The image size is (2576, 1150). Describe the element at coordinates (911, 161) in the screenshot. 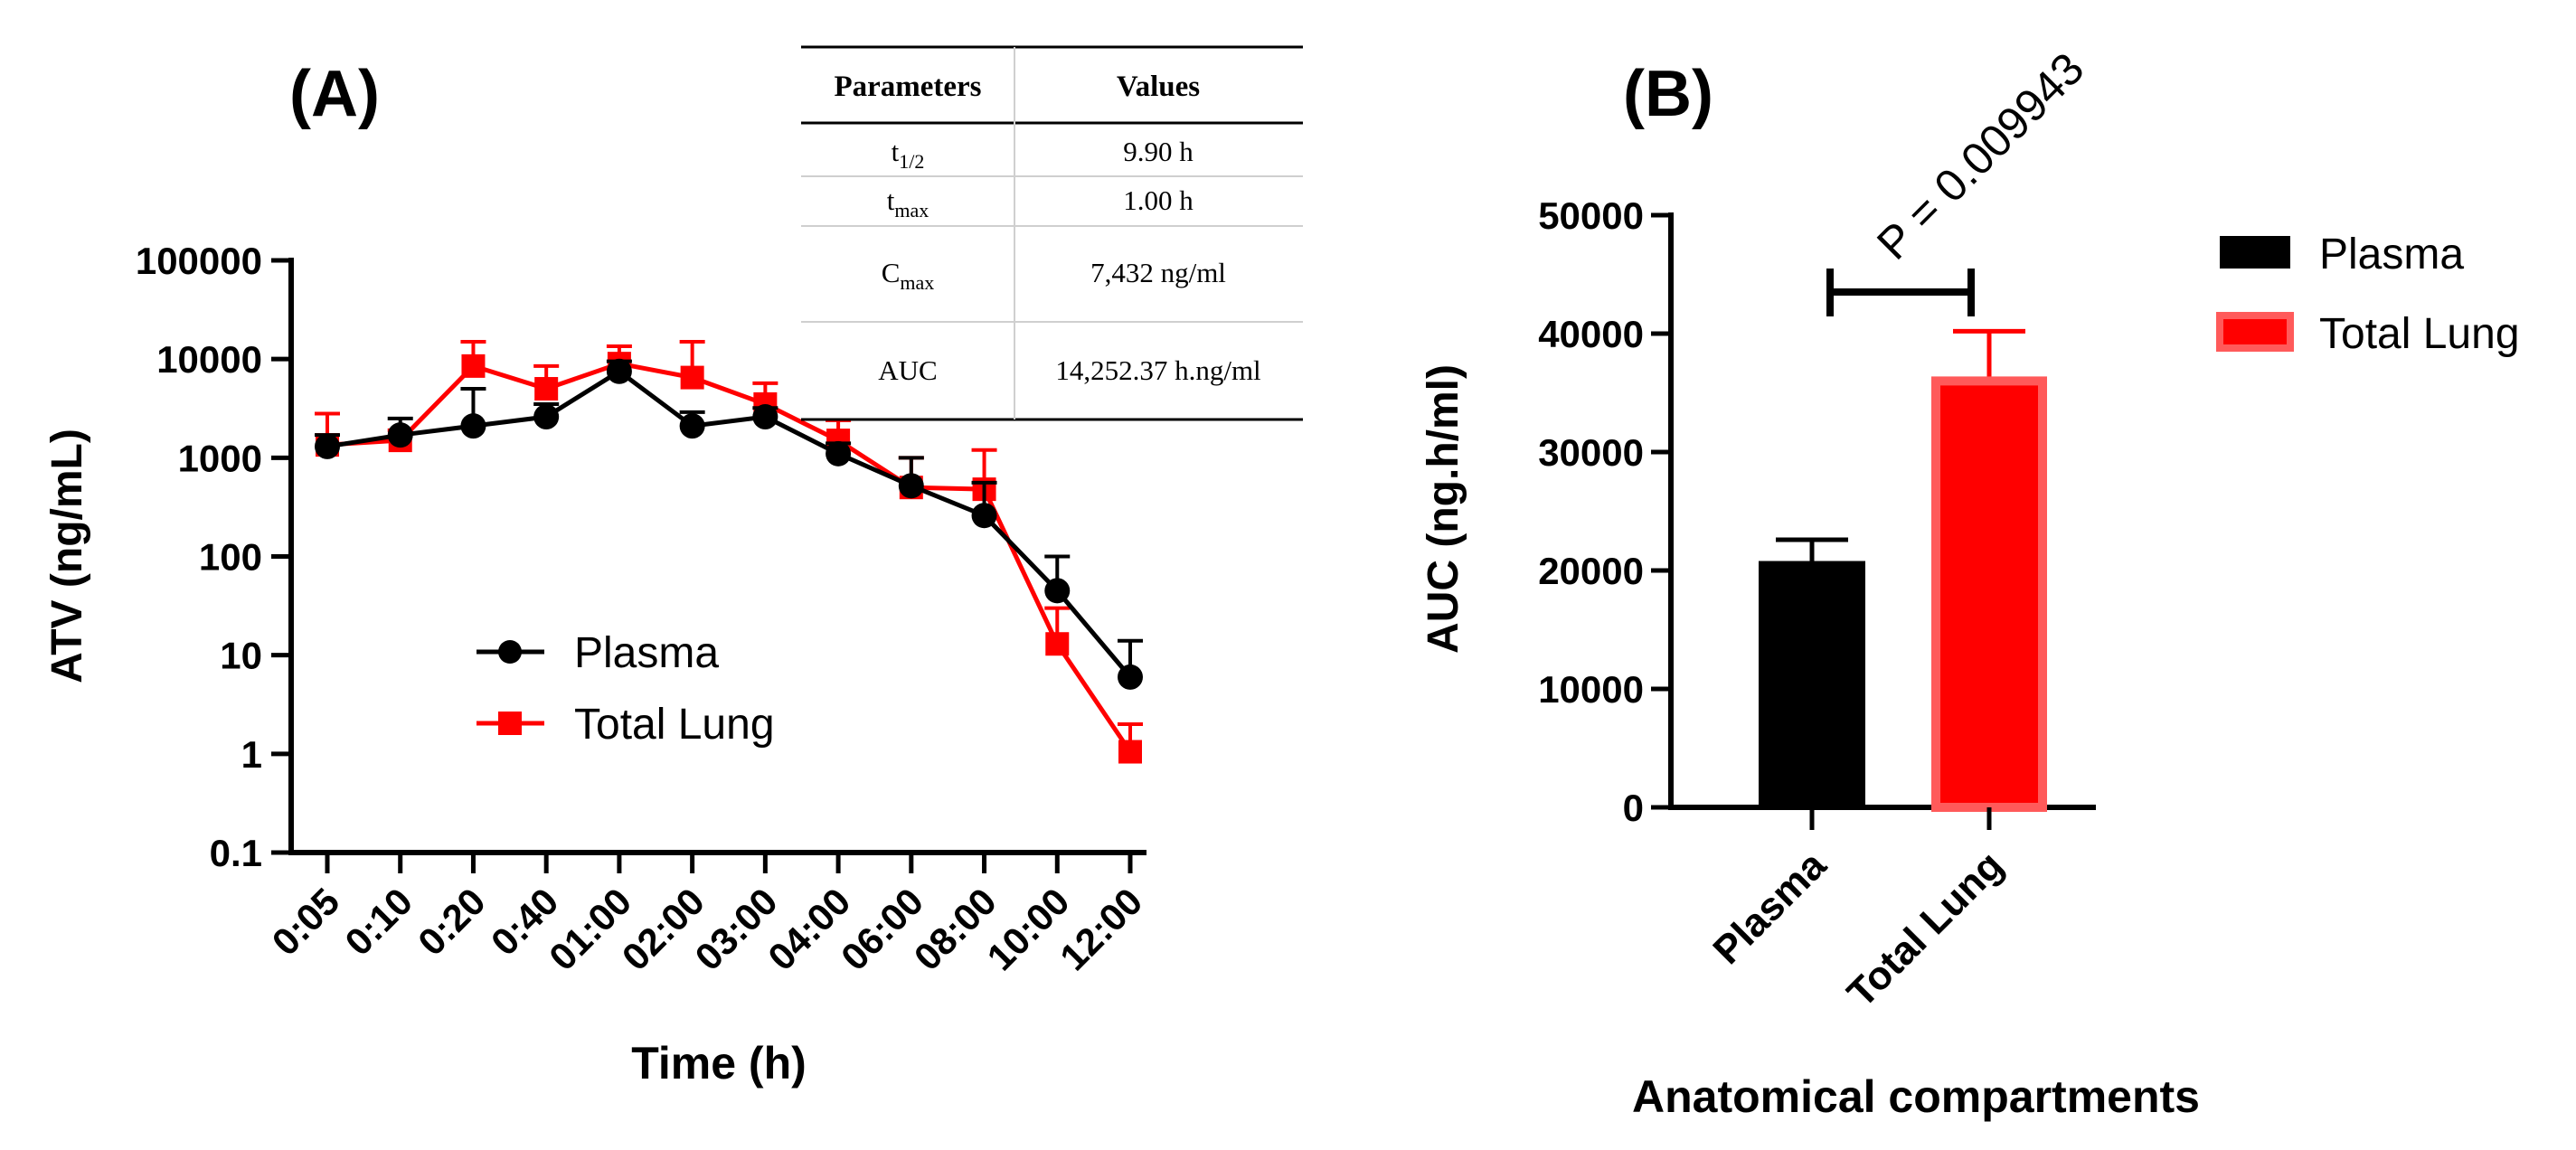

I see `table-param-subscript: 1/2` at that location.